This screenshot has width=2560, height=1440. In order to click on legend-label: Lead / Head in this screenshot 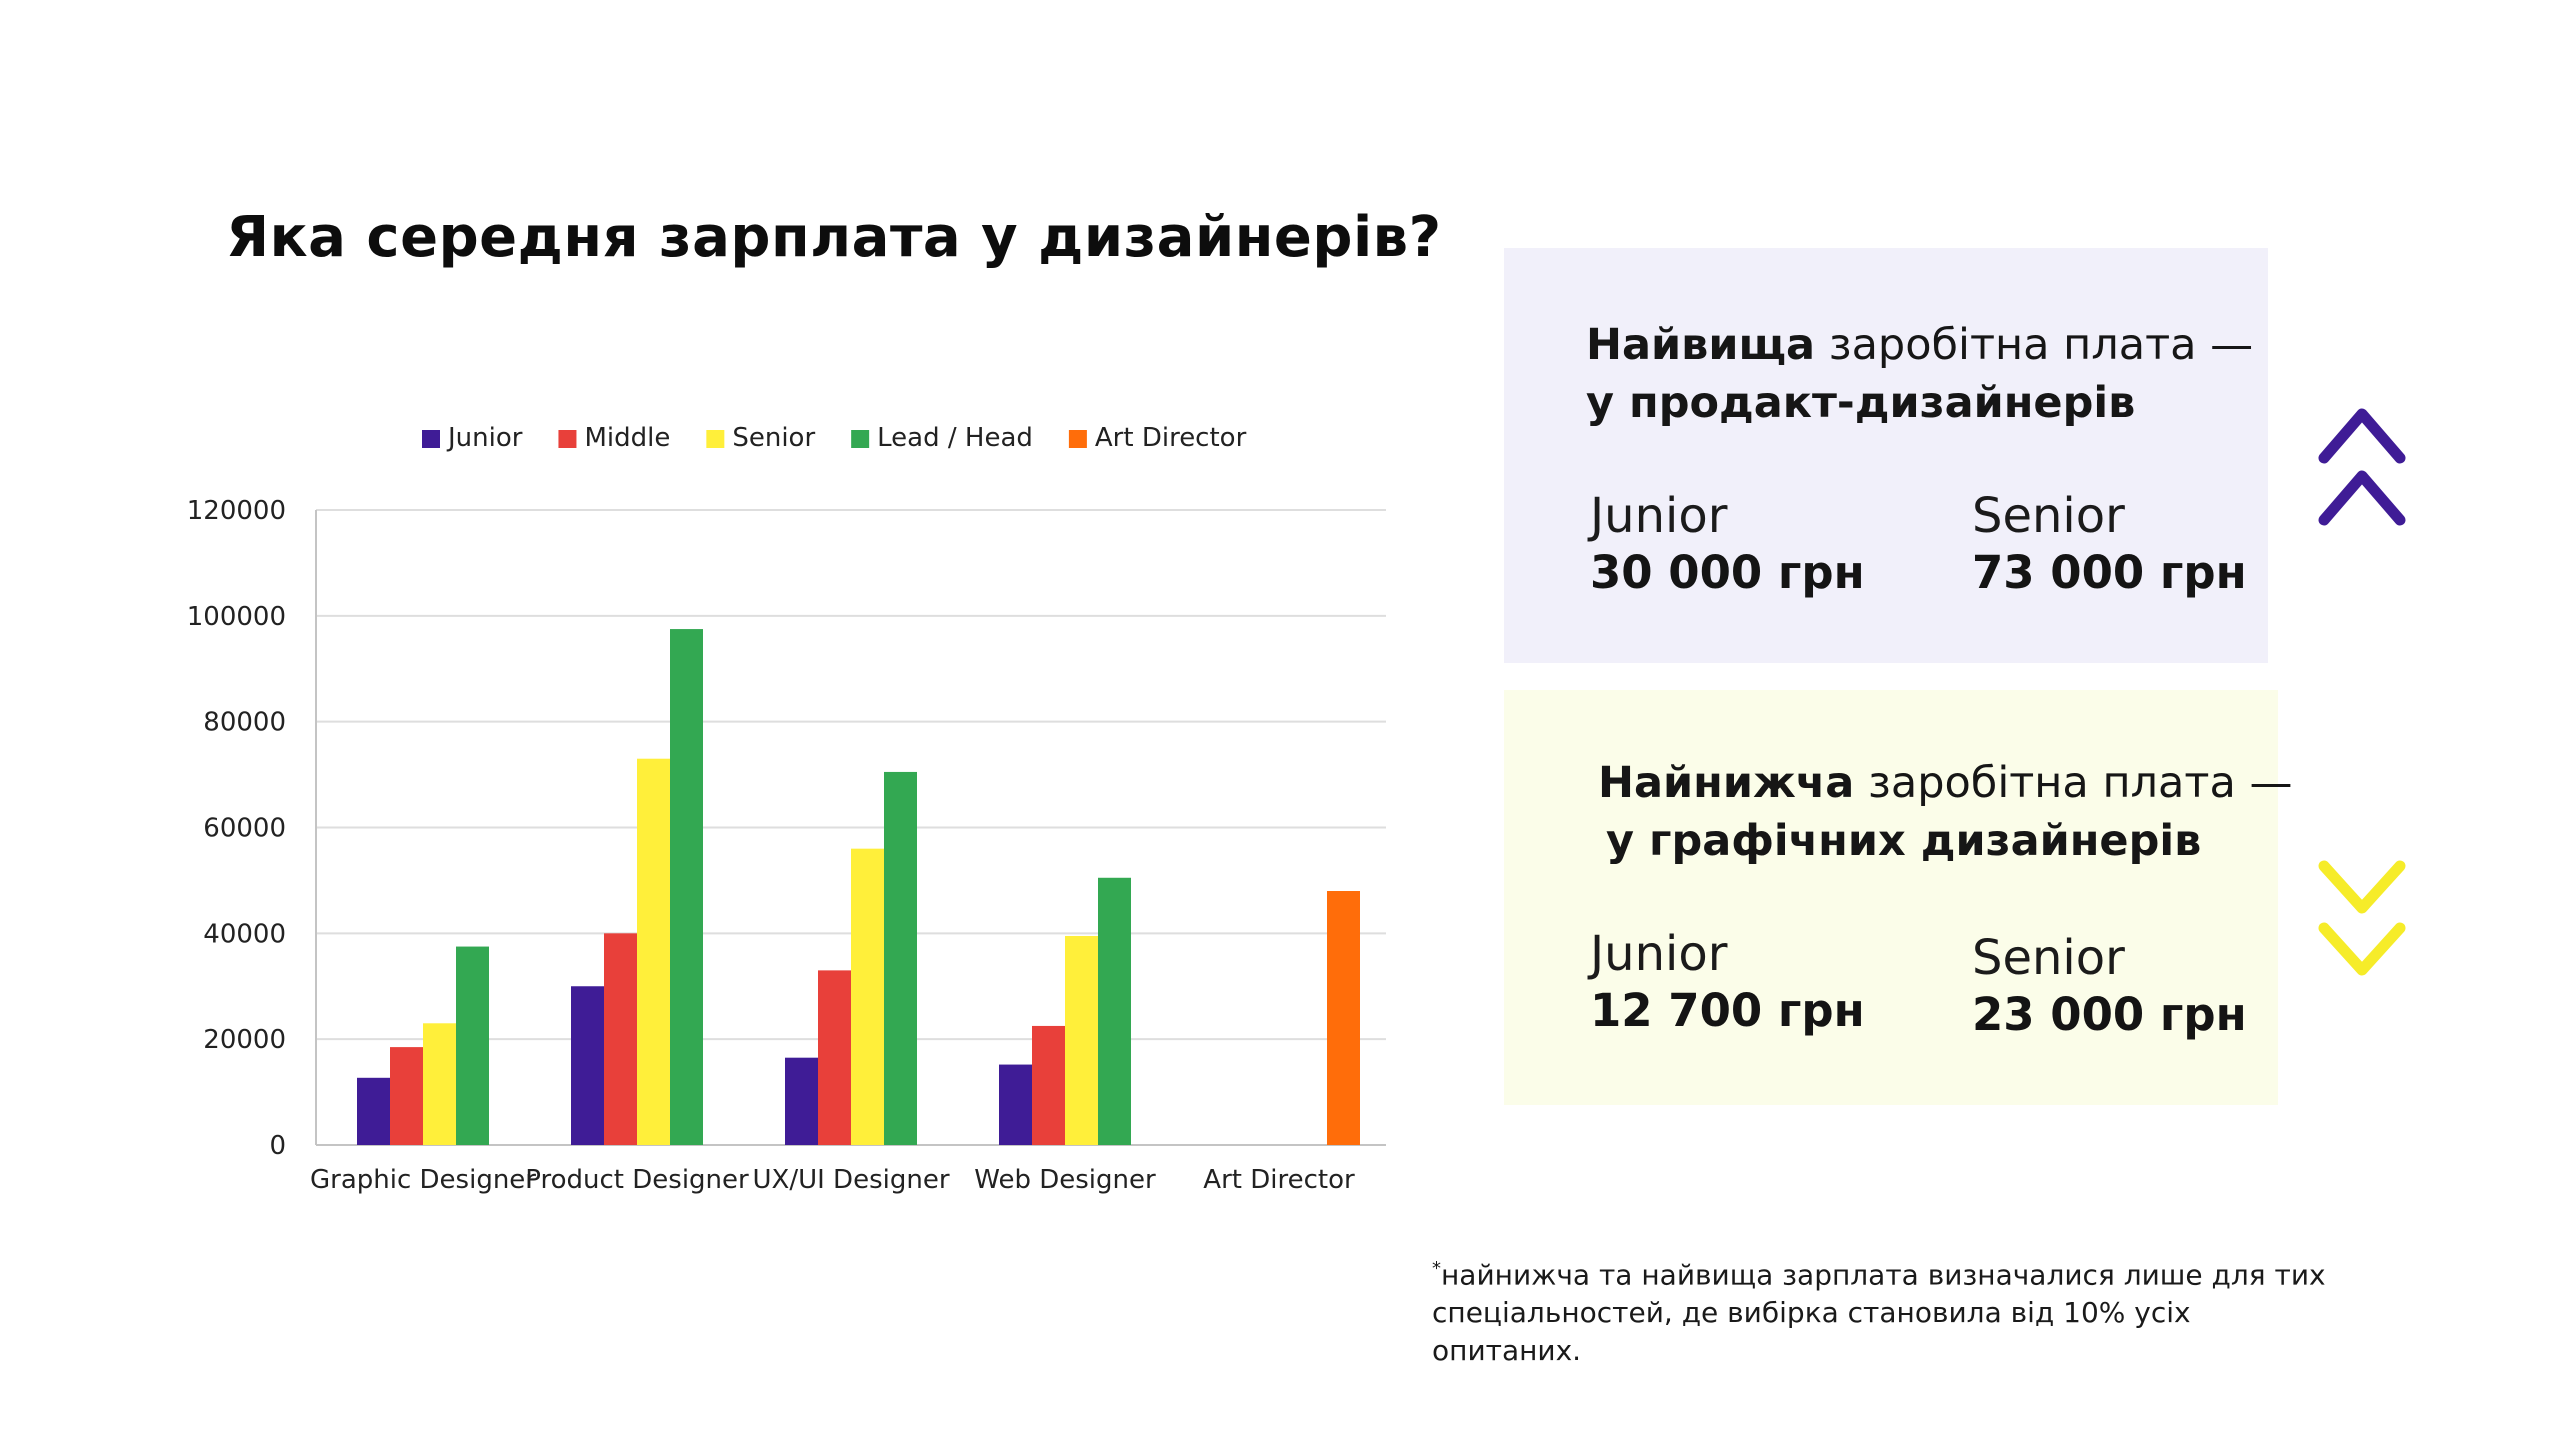, I will do `click(955, 438)`.